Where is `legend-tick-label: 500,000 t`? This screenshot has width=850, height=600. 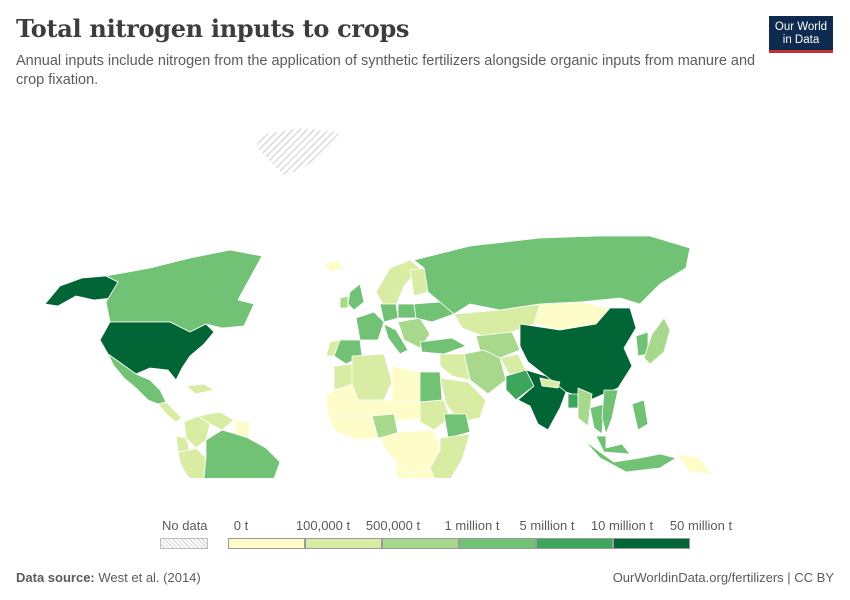 legend-tick-label: 500,000 t is located at coordinates (393, 525).